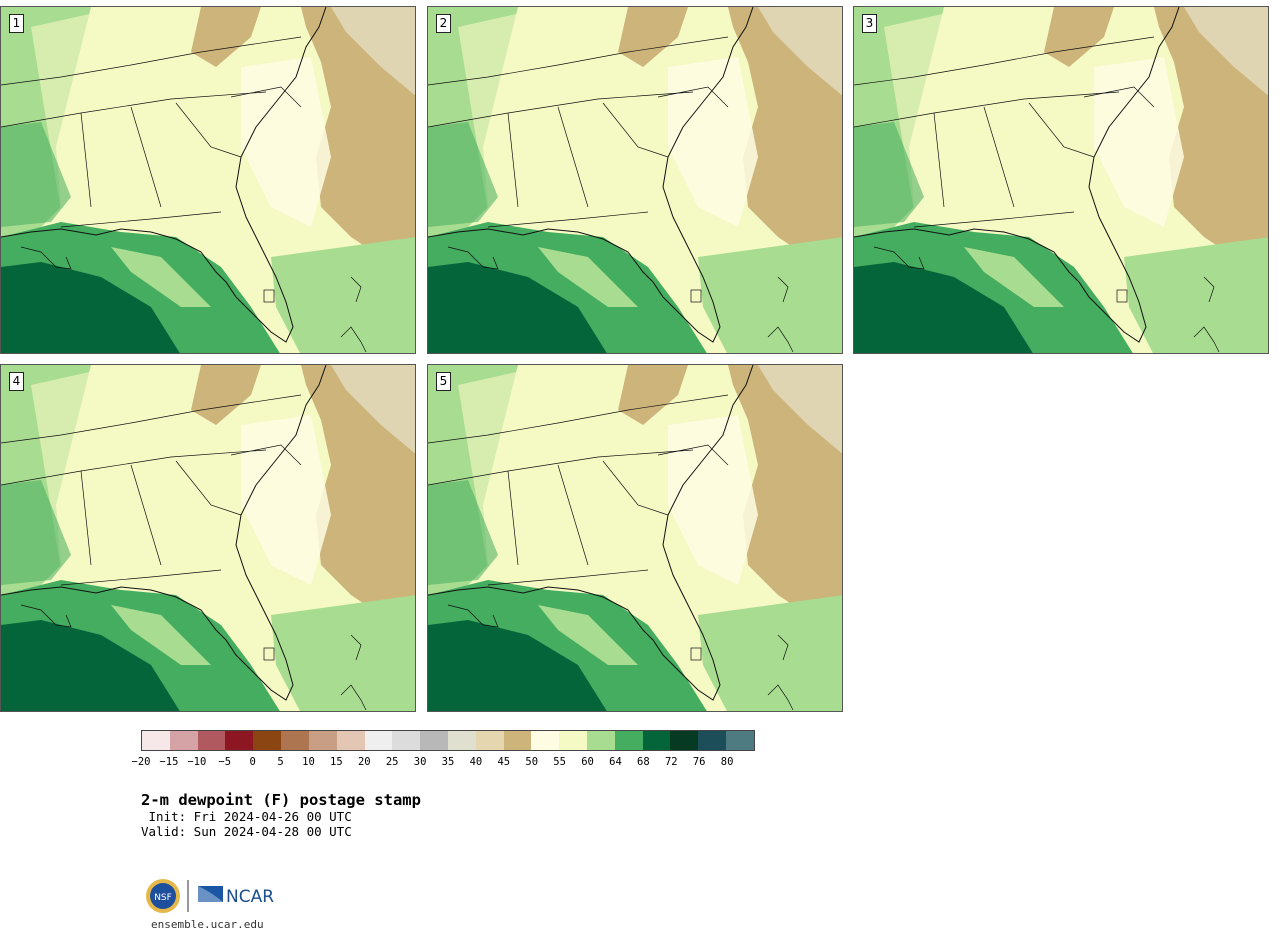 Image resolution: width=1280 pixels, height=936 pixels. What do you see at coordinates (476, 762) in the screenshot?
I see `colorbar-tick-label: 40` at bounding box center [476, 762].